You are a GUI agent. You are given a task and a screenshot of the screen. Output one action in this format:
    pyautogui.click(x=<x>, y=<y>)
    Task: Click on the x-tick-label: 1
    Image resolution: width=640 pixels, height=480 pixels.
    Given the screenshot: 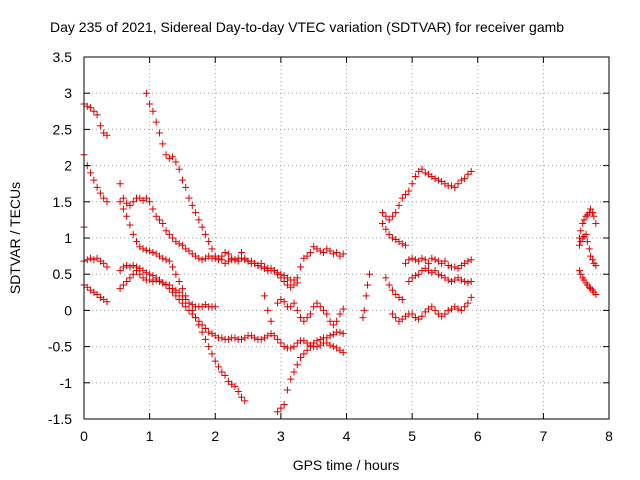 What is the action you would take?
    pyautogui.click(x=150, y=436)
    